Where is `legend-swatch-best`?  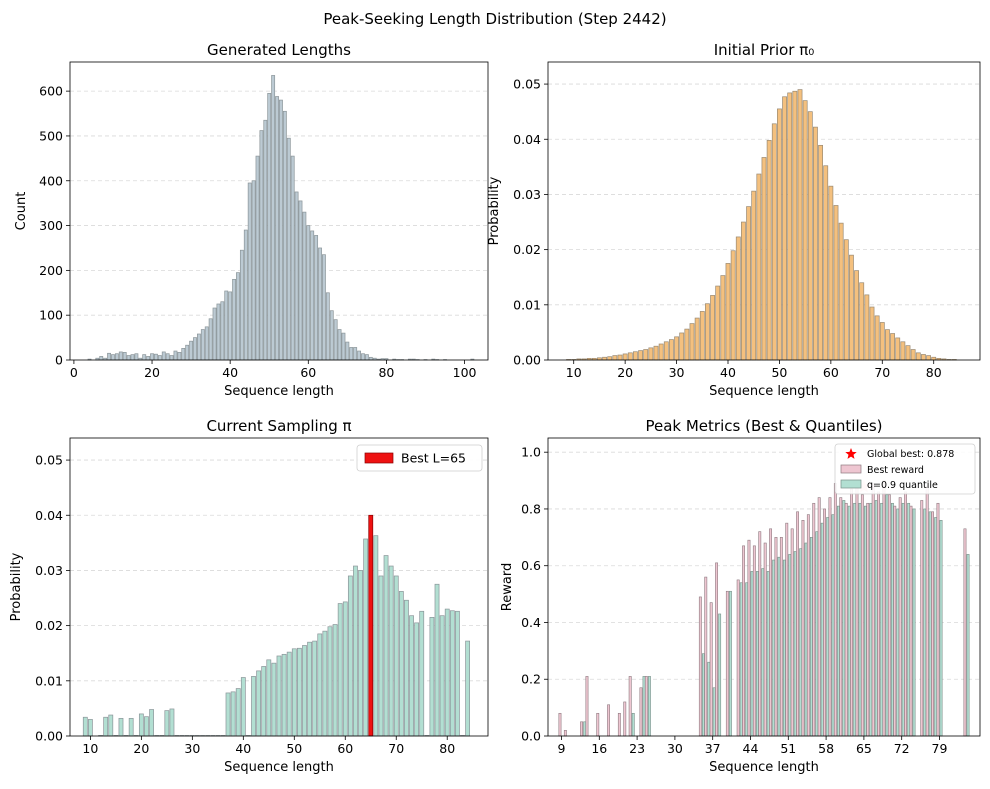 legend-swatch-best is located at coordinates (379, 458).